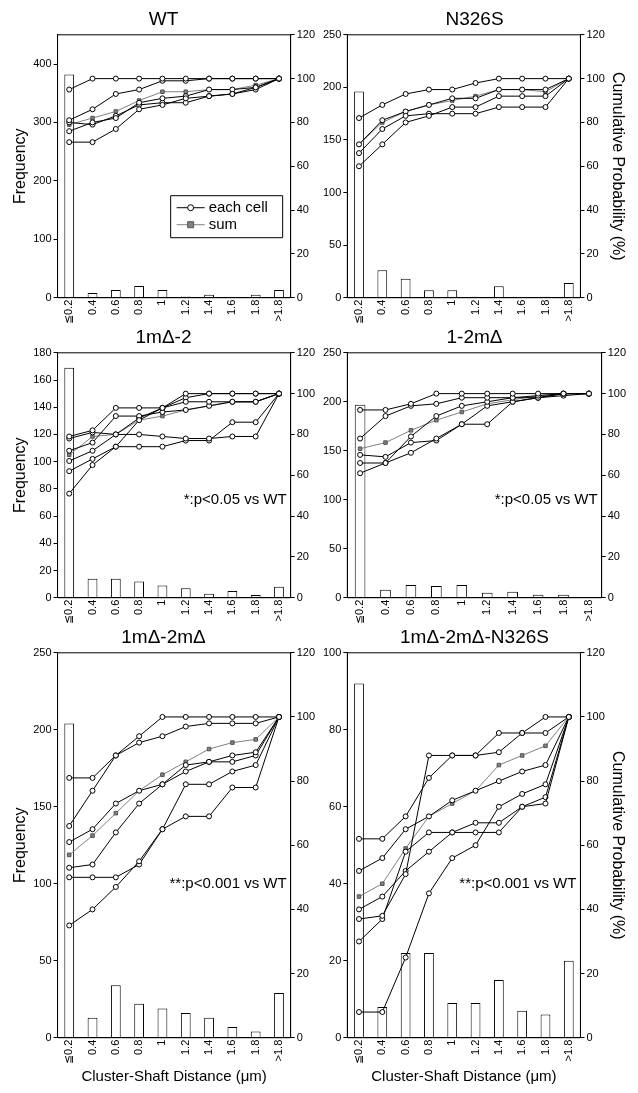 This screenshot has height=1093, width=638. Describe the element at coordinates (474, 18) in the screenshot. I see `chart-title: N326S` at that location.